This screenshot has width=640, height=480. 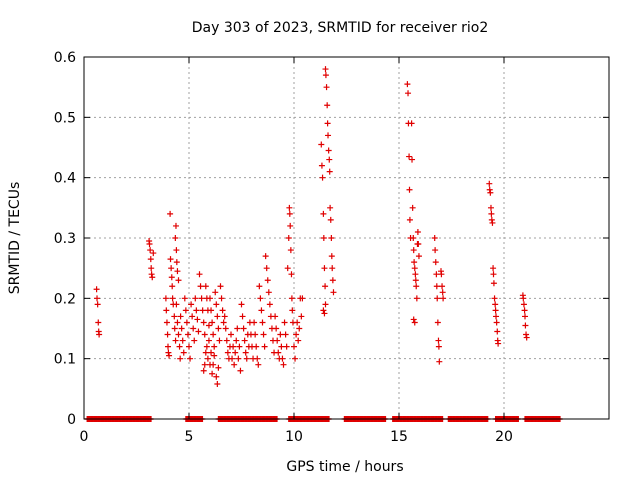 I want to click on x-tick-label: 0, so click(x=84, y=437).